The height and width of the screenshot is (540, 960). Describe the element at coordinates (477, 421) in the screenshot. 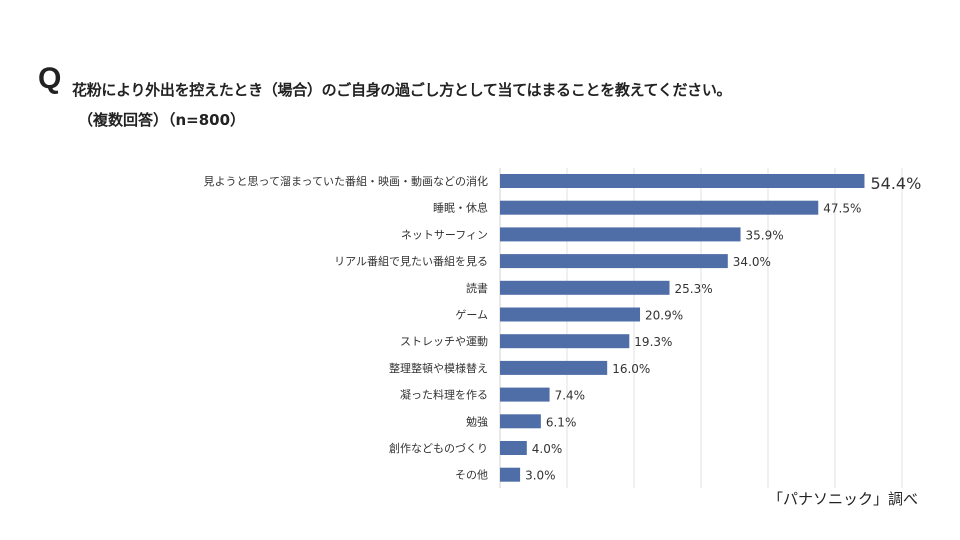

I see `category-label: 勉強` at that location.